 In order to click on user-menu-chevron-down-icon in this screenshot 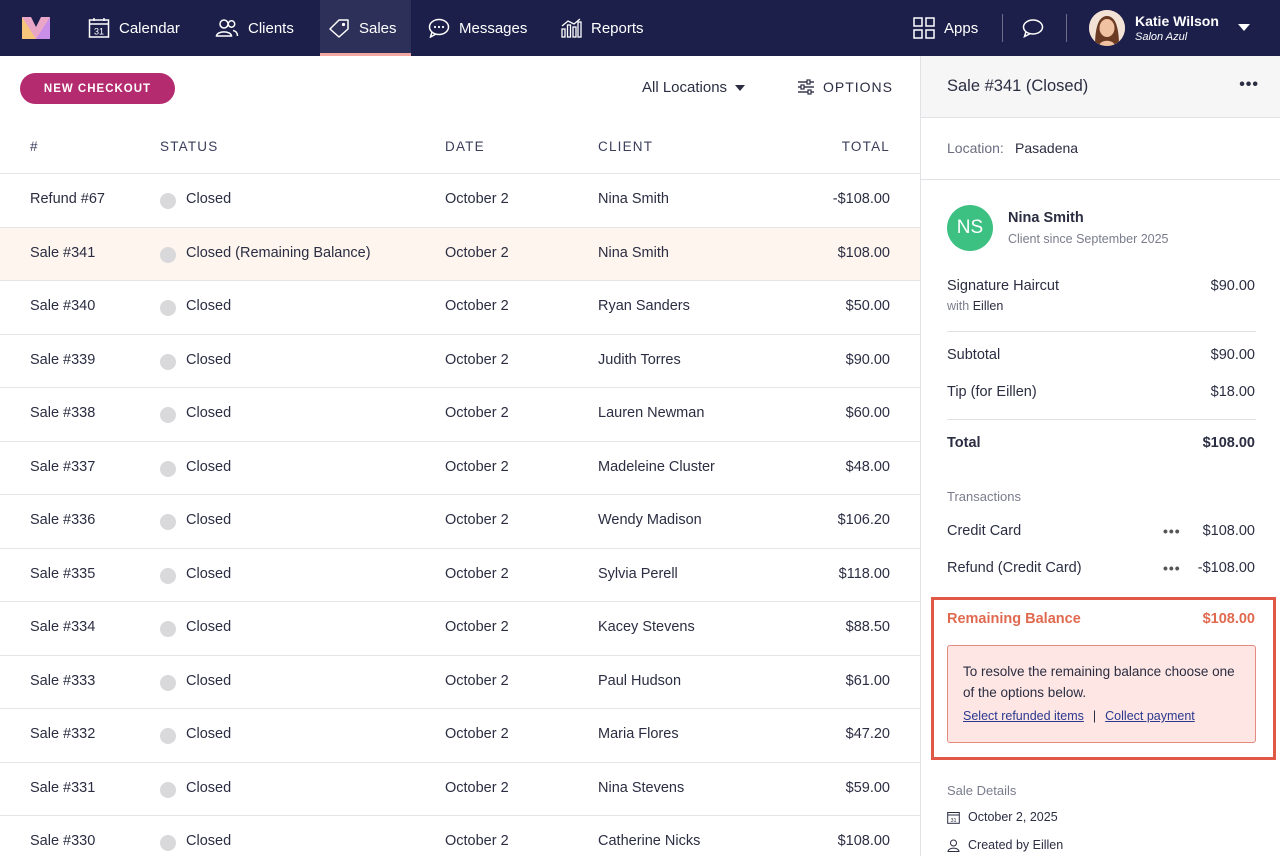, I will do `click(1244, 27)`.